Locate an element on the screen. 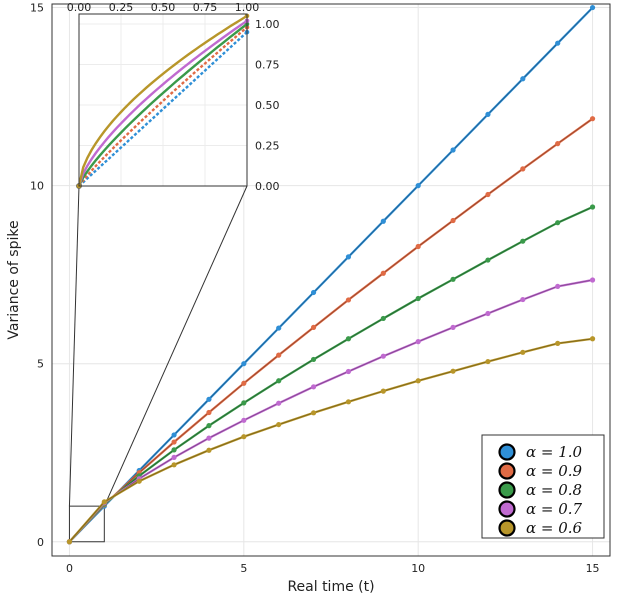  inset-y-tick-label: 1.00 is located at coordinates (267, 24).